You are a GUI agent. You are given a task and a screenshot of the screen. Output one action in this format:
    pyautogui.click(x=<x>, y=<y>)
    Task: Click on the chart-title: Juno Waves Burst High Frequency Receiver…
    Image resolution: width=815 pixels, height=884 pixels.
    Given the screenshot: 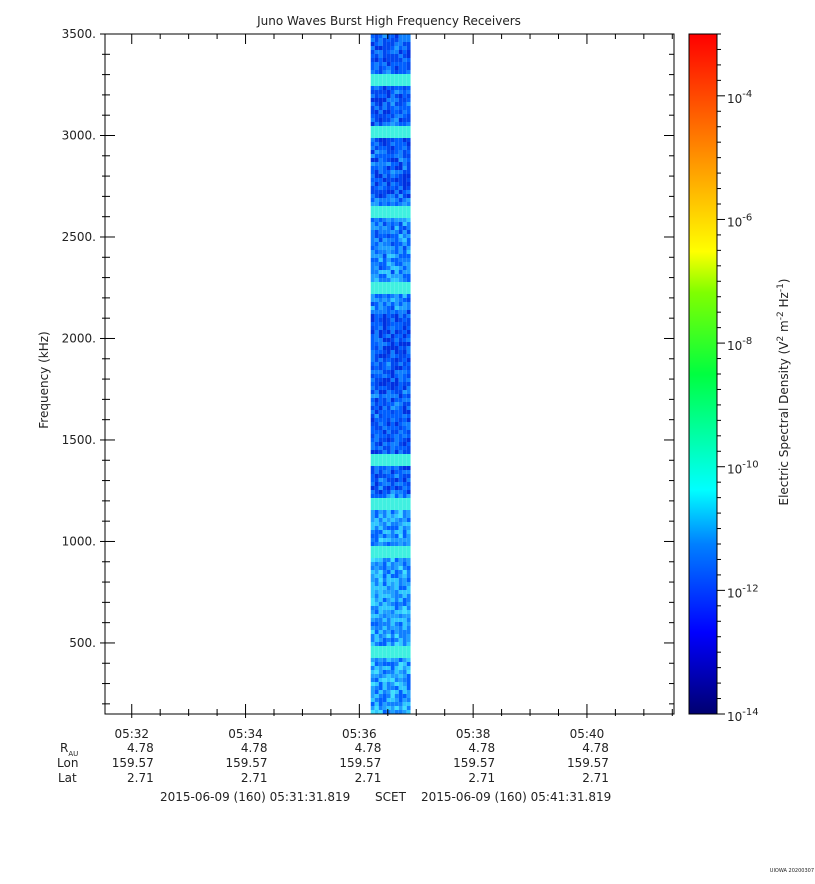 What is the action you would take?
    pyautogui.click(x=388, y=21)
    